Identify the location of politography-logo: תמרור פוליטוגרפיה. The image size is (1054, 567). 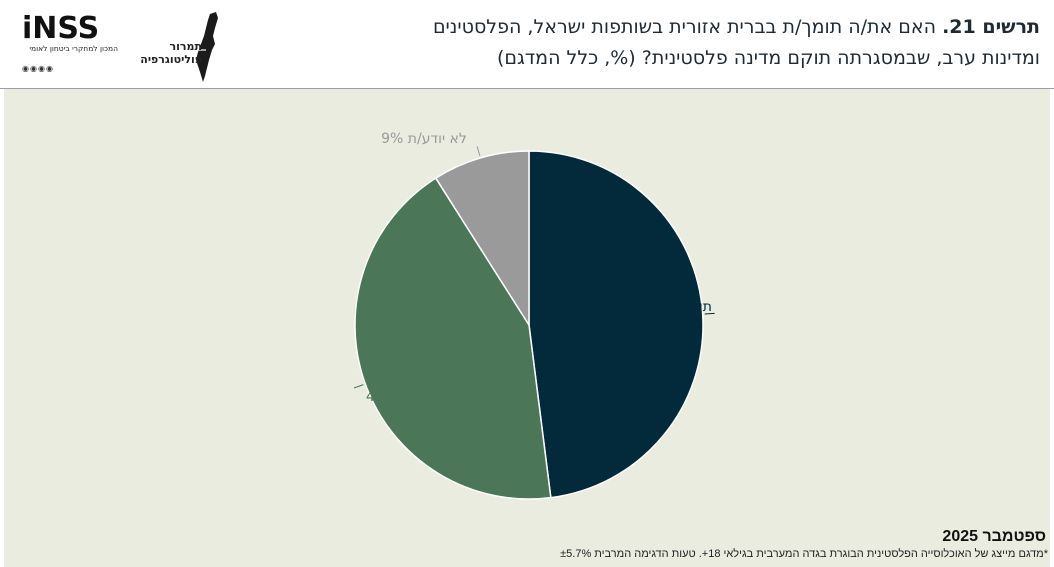
(181, 47).